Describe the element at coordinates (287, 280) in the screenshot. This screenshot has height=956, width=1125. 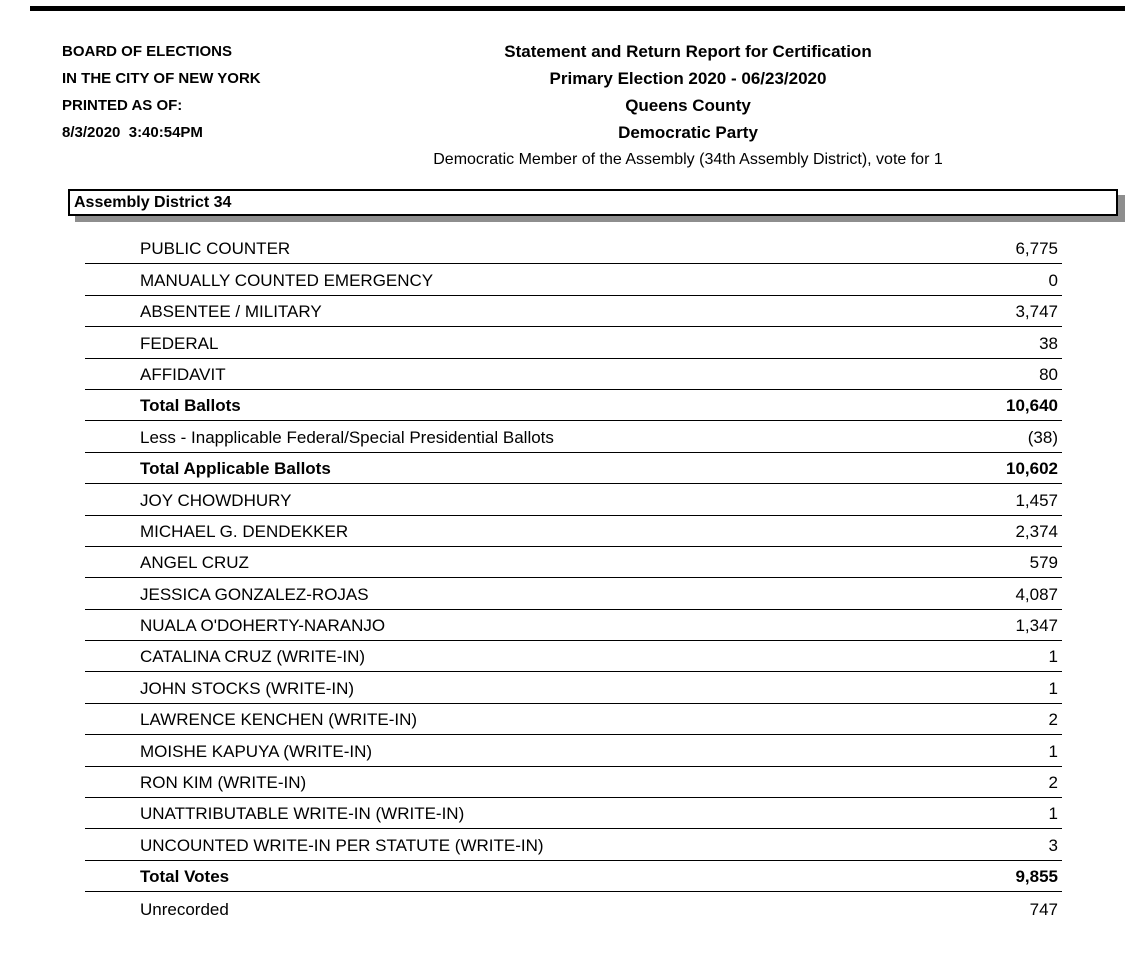
I see `row-label: MANUALLY COUNTED EMERGENCY` at that location.